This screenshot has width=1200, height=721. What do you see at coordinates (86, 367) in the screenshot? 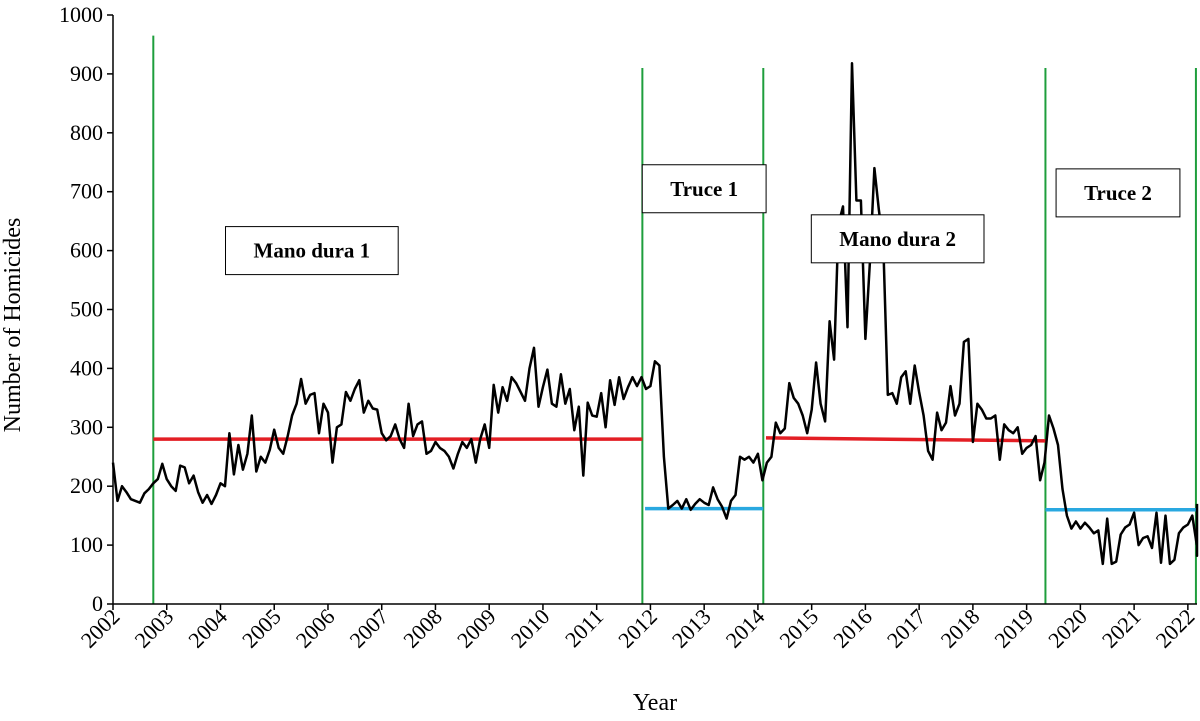
I see `y-tick-label: 400` at bounding box center [86, 367].